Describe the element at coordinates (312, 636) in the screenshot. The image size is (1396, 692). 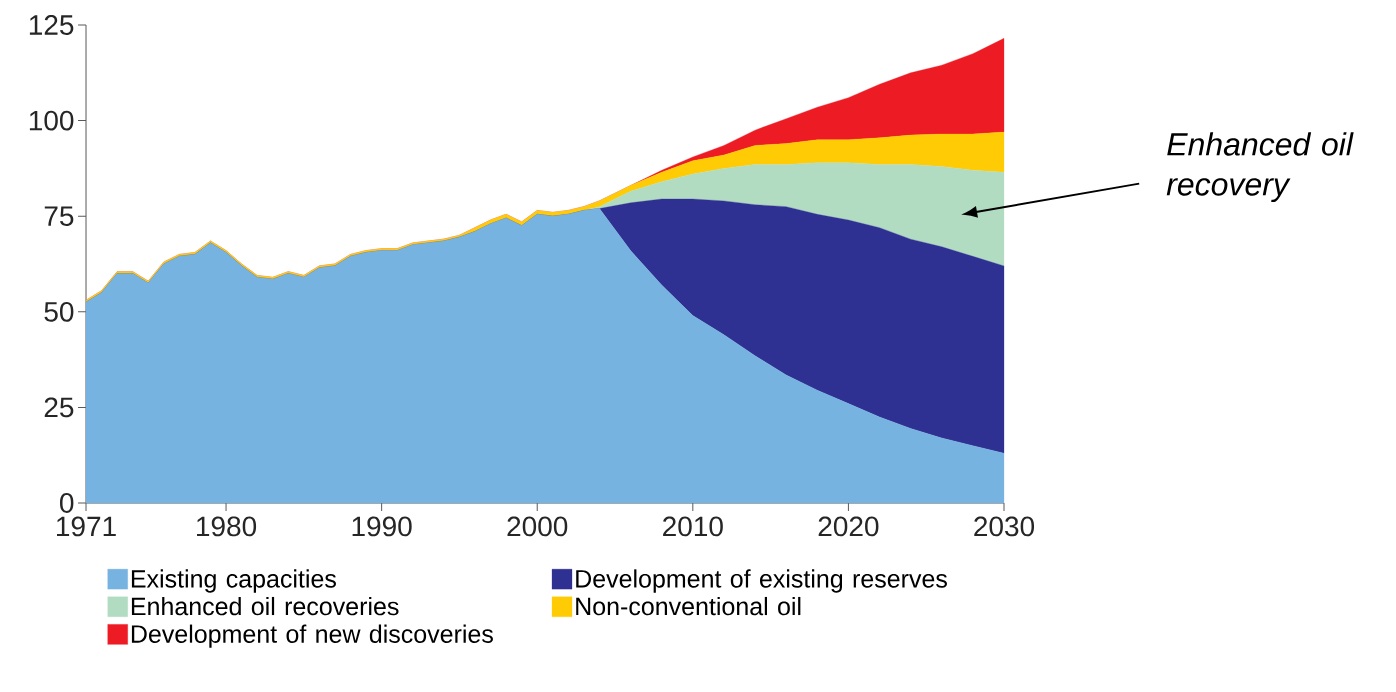
I see `legend-label: Development of new discoveries` at that location.